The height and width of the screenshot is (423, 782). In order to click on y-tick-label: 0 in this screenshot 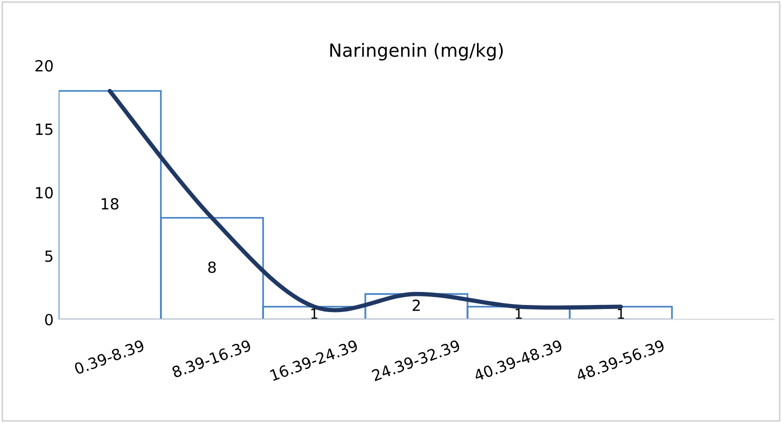, I will do `click(49, 320)`.